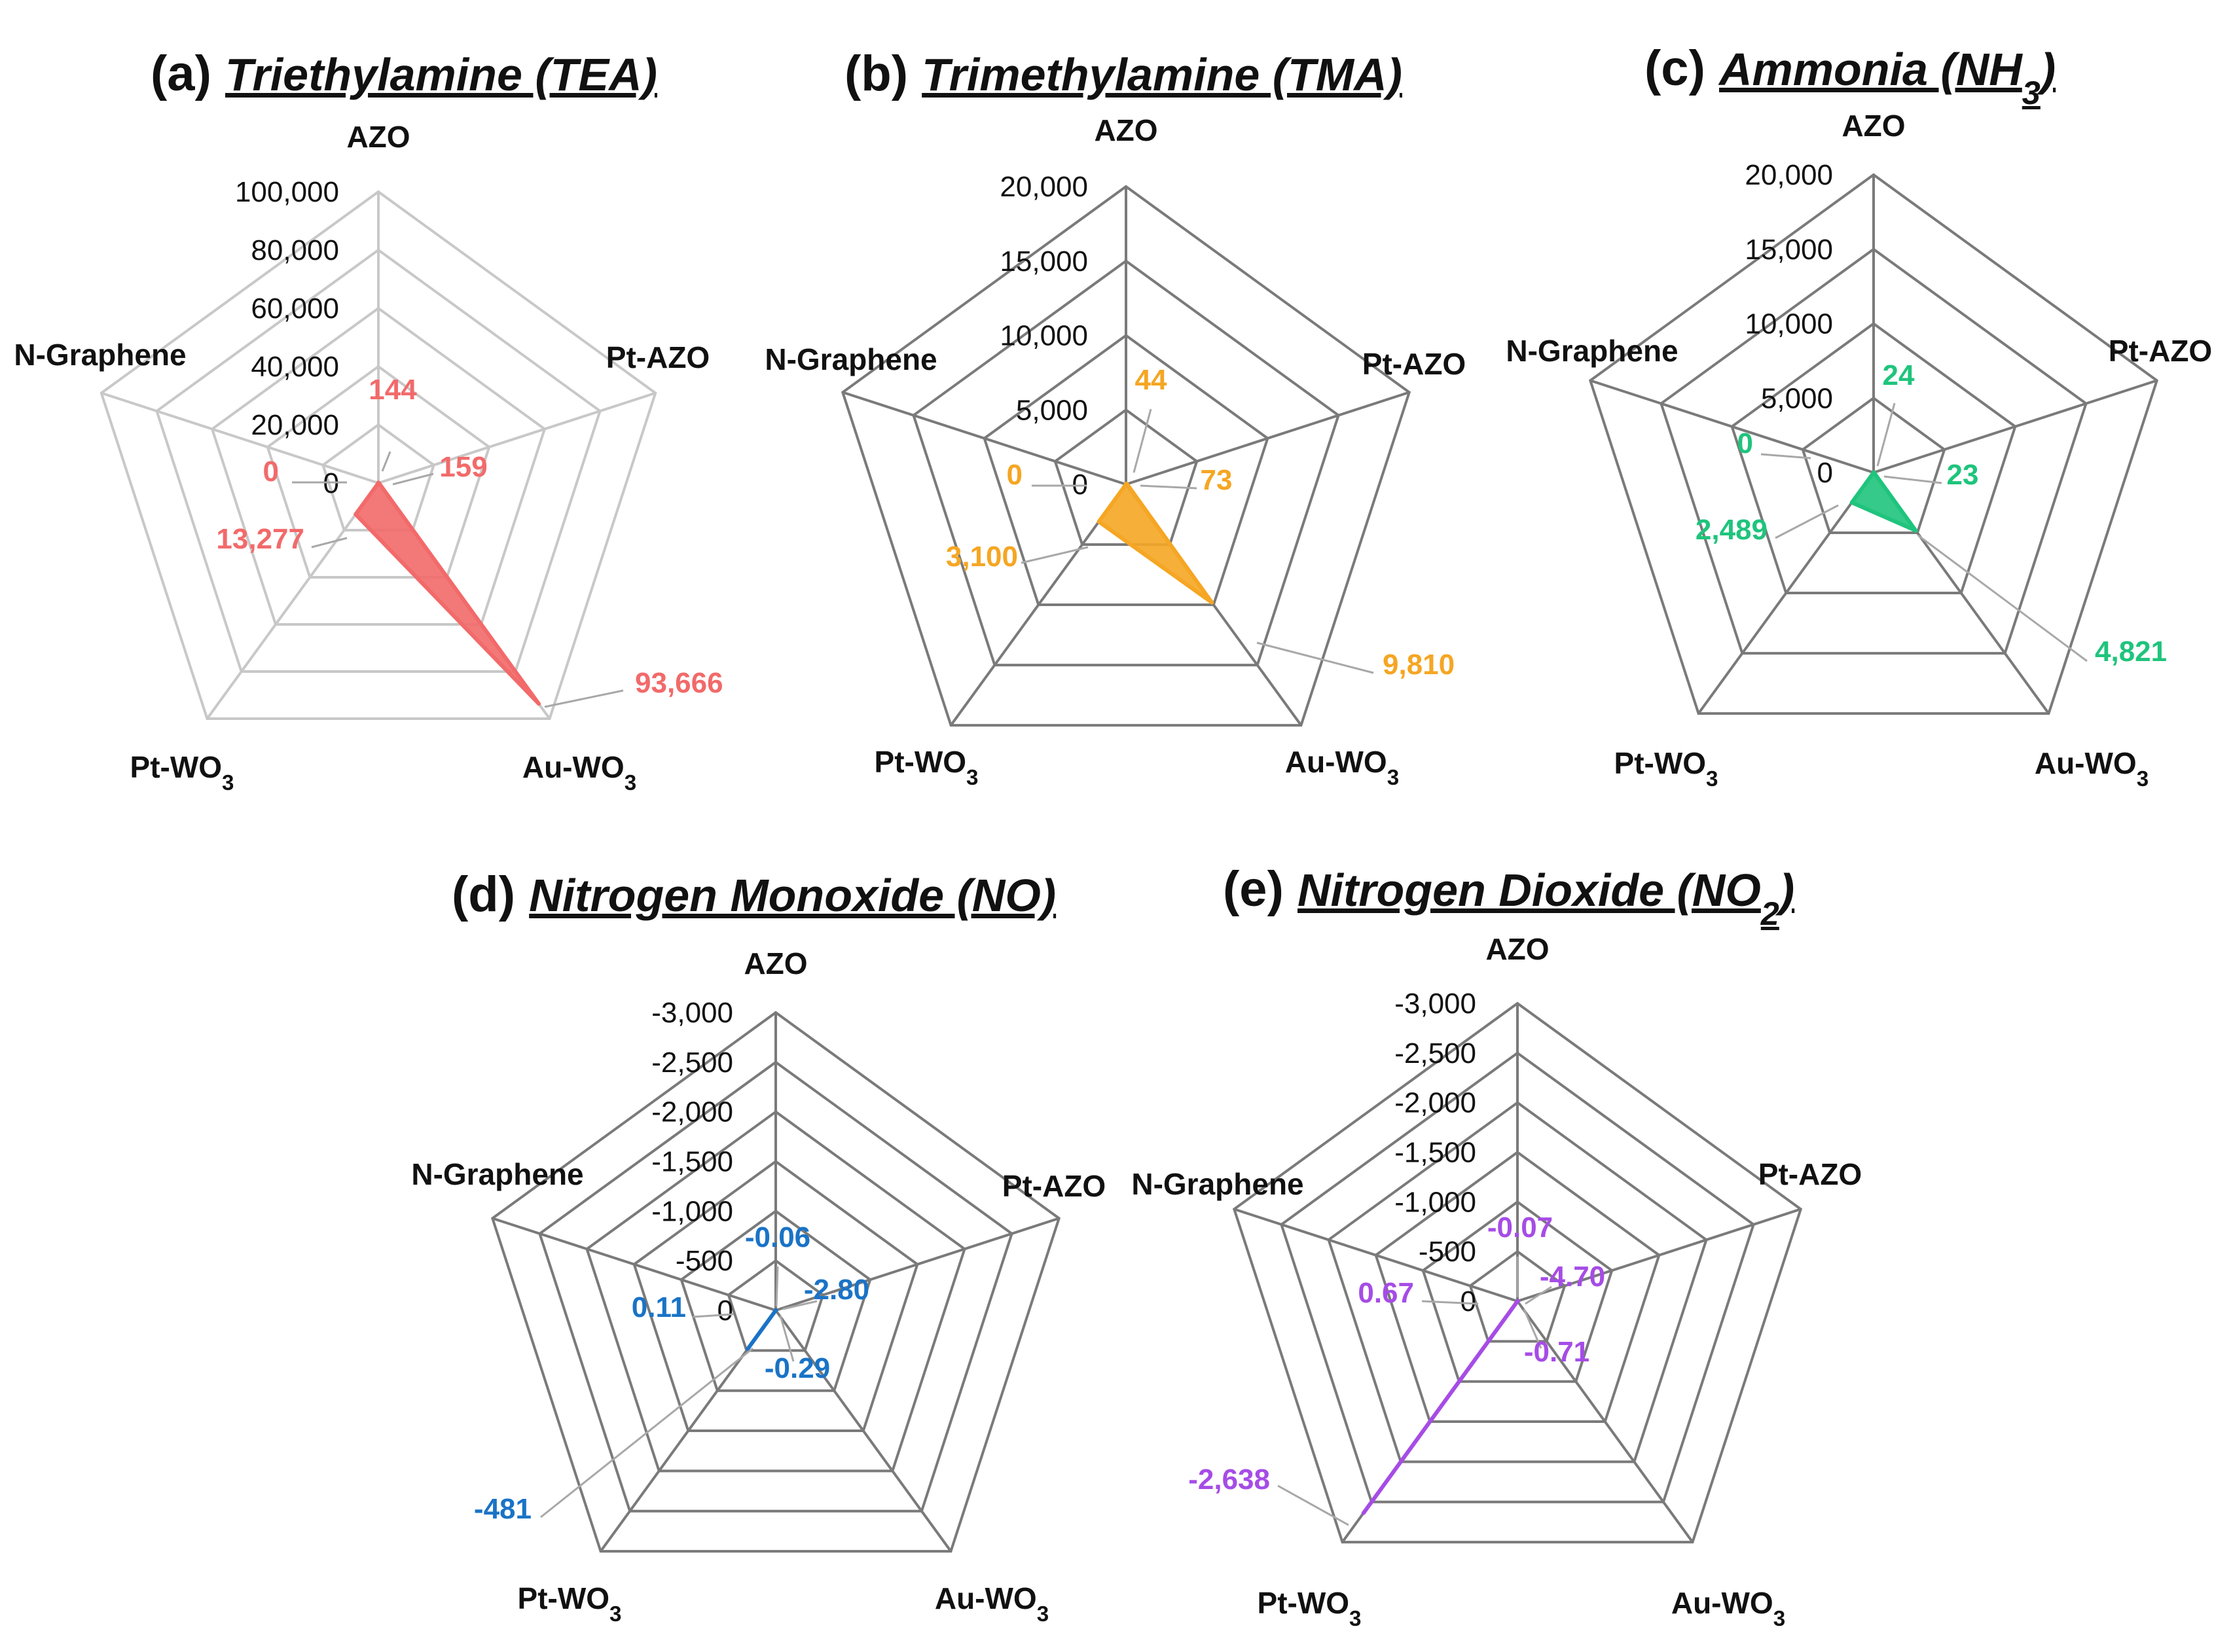 This screenshot has height=1652, width=2214. I want to click on tick-label: 5,000, so click(1052, 410).